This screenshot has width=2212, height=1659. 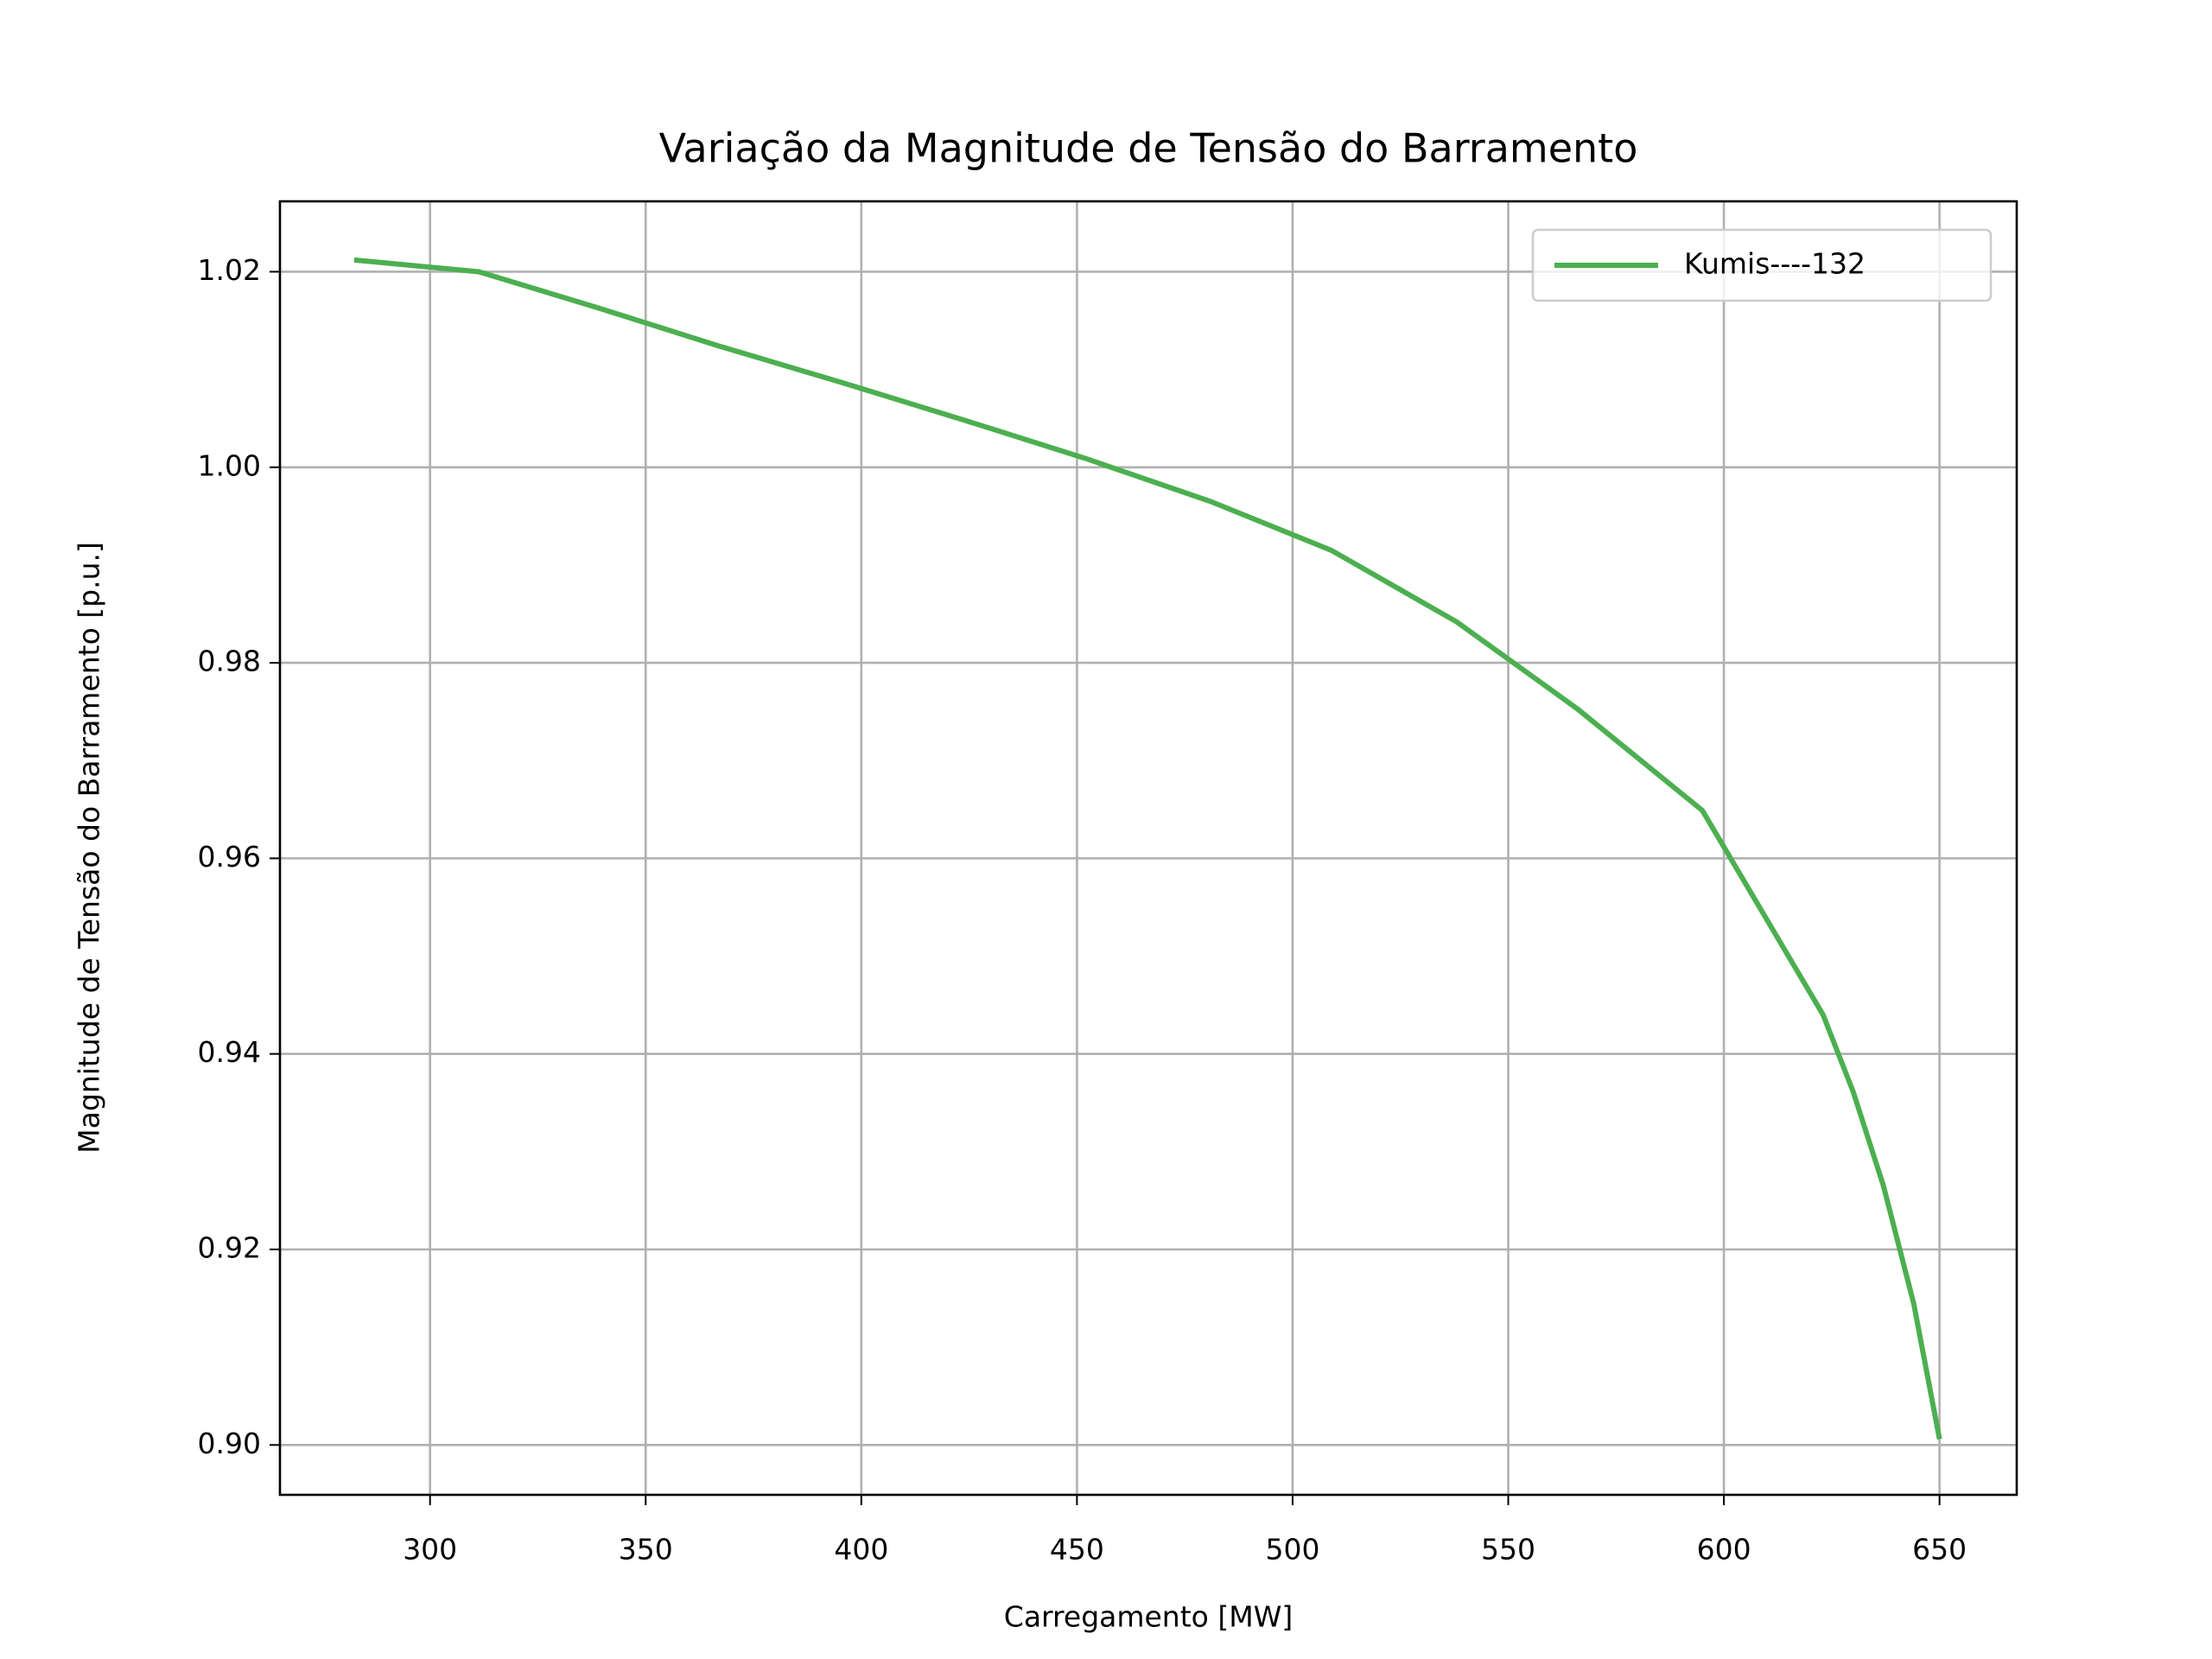 What do you see at coordinates (1508, 1550) in the screenshot?
I see `x-tick-label: 550` at bounding box center [1508, 1550].